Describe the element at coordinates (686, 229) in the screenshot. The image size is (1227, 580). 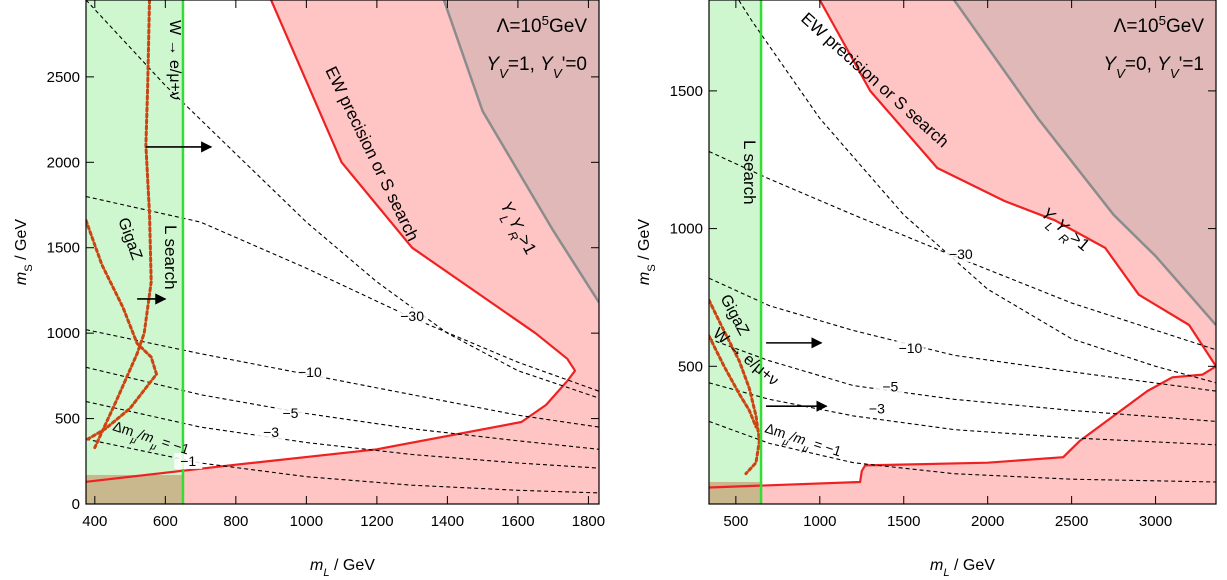
I see `y-tick-label-1: 1000` at that location.